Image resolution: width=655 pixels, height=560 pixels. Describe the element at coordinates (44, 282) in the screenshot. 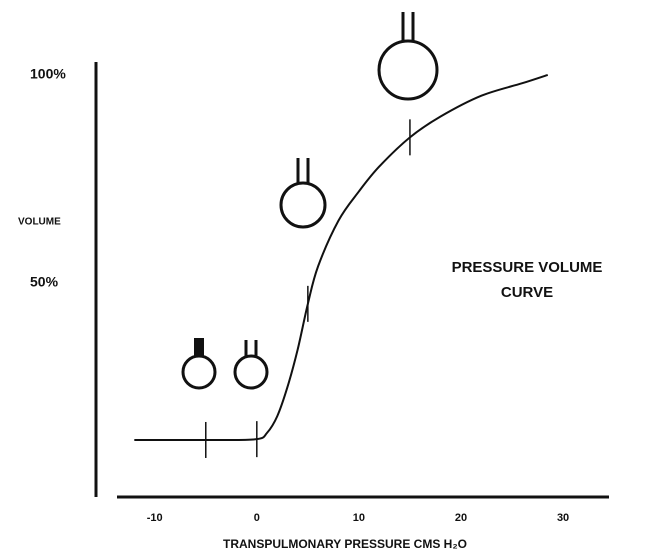

I see `y-tick-label: 50%` at that location.